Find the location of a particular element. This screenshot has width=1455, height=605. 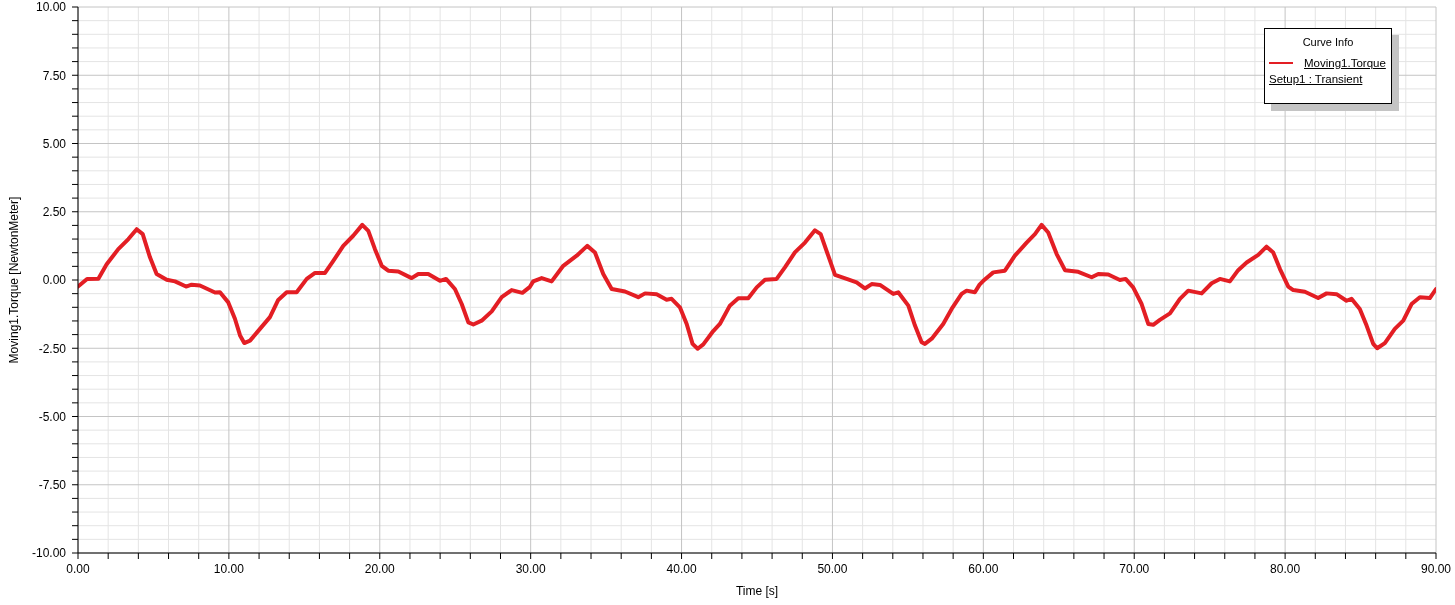

x-tick-label: 60.00 is located at coordinates (983, 568).